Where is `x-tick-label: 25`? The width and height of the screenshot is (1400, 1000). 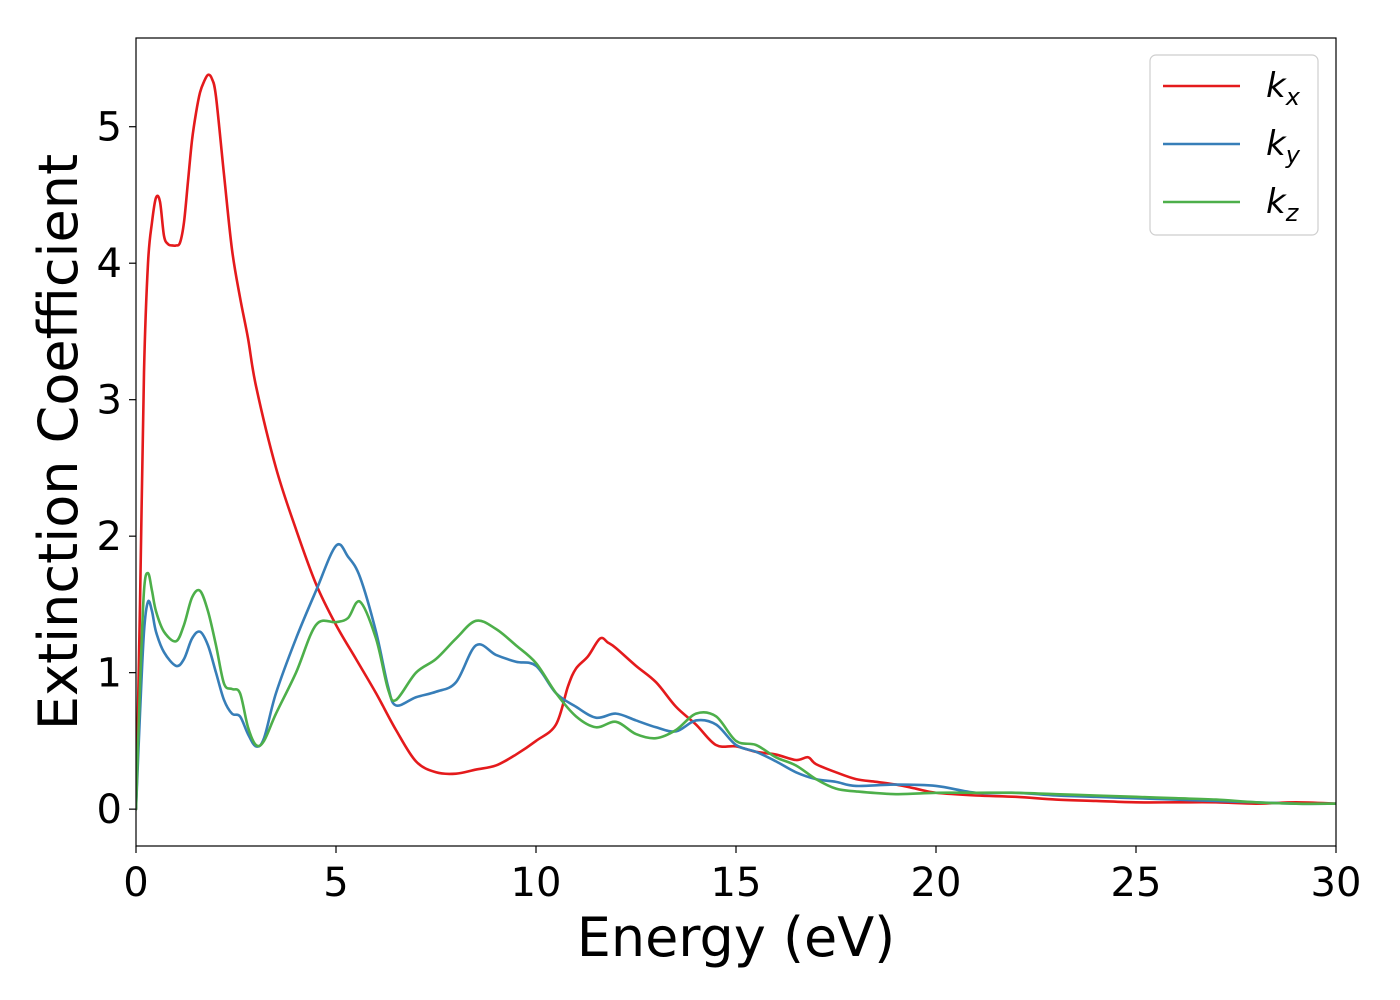
x-tick-label: 25 is located at coordinates (1136, 883).